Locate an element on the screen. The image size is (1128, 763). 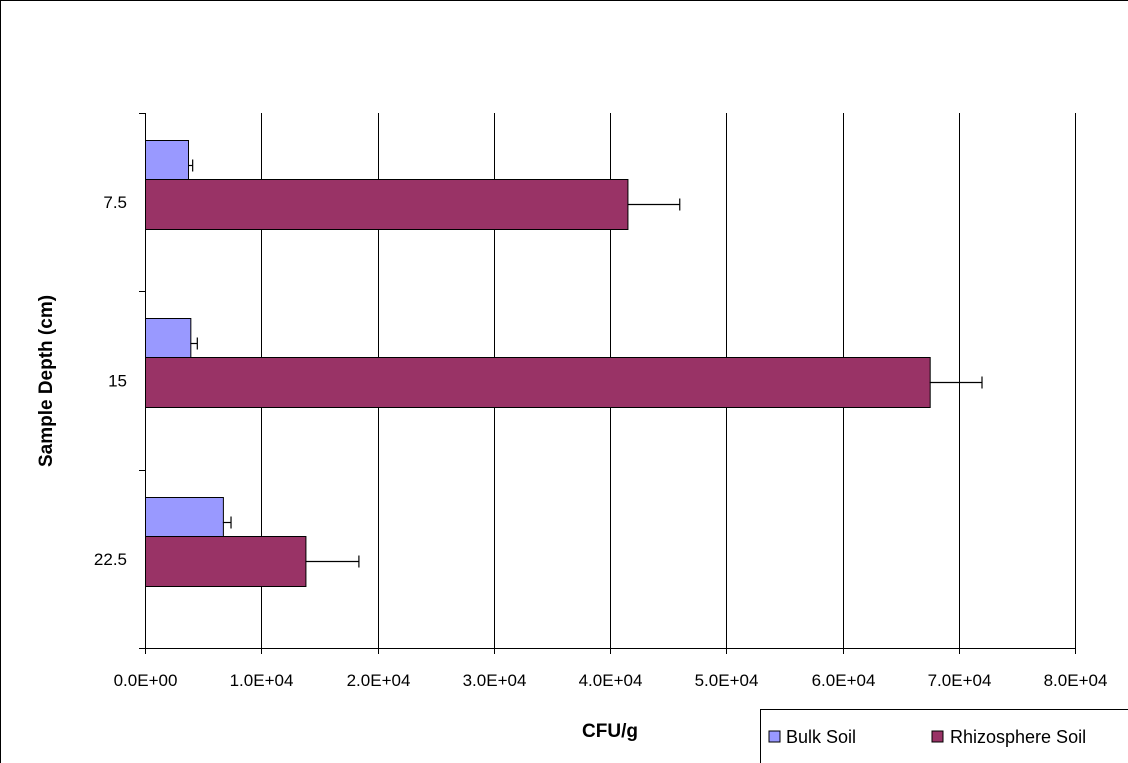
y-tick-label: 22.5 is located at coordinates (110, 559).